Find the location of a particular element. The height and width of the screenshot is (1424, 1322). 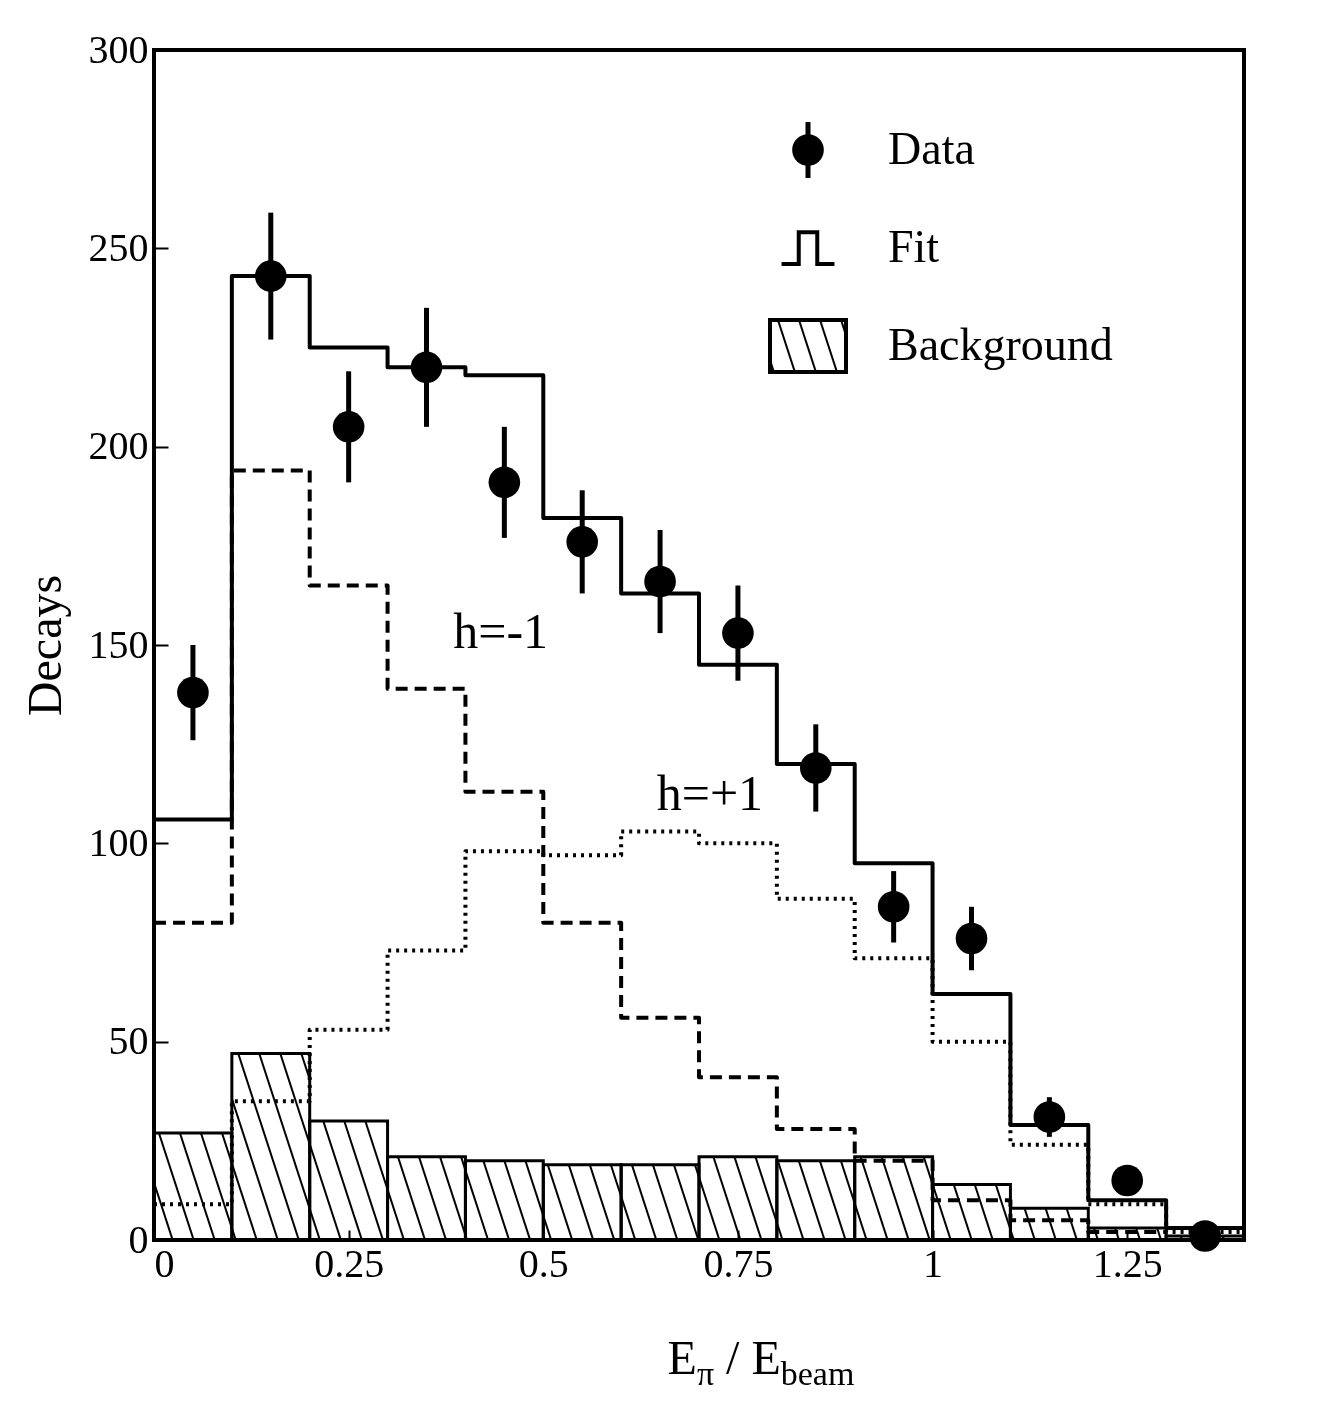

legend-label: Data is located at coordinates (931, 148).